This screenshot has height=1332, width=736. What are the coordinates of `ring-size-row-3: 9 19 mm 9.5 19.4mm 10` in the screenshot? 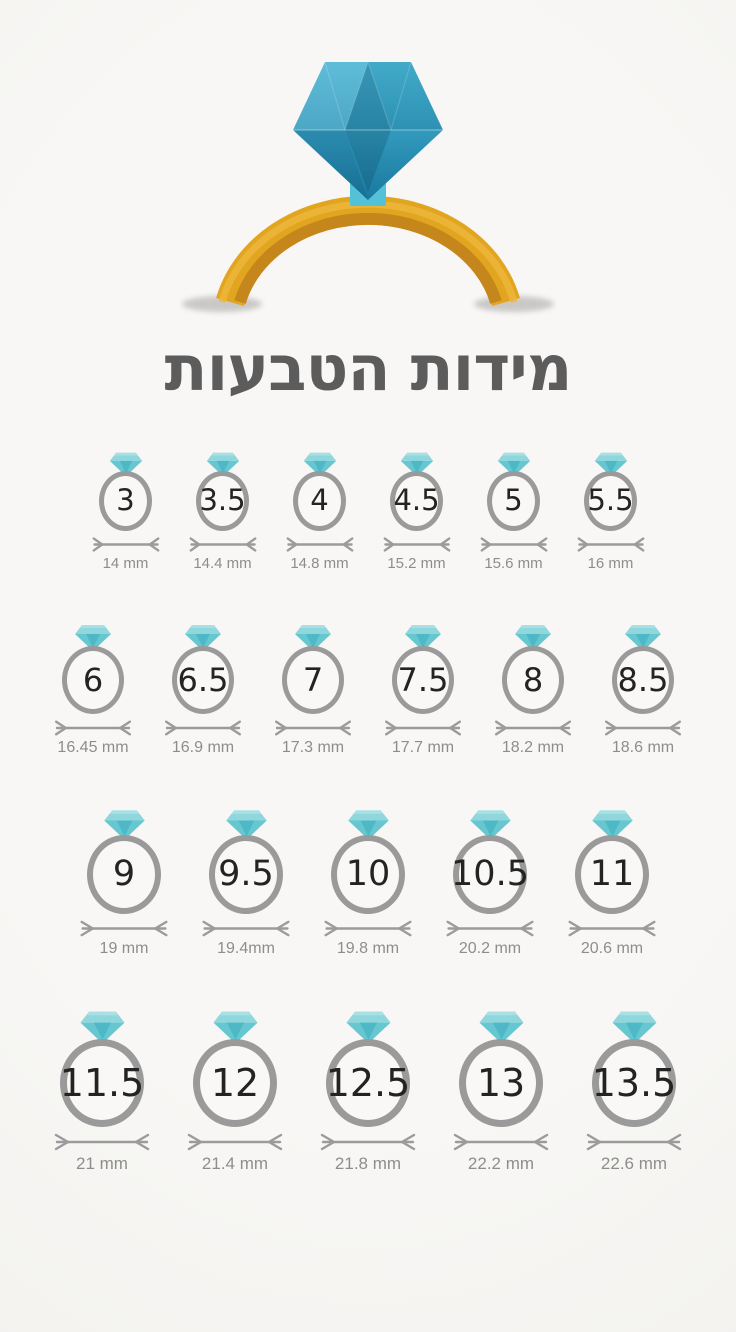 It's located at (368, 882).